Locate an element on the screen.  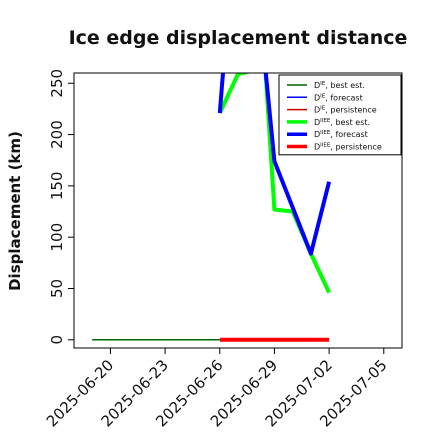
legend-entry: DIIEE, best est. is located at coordinates (342, 122).